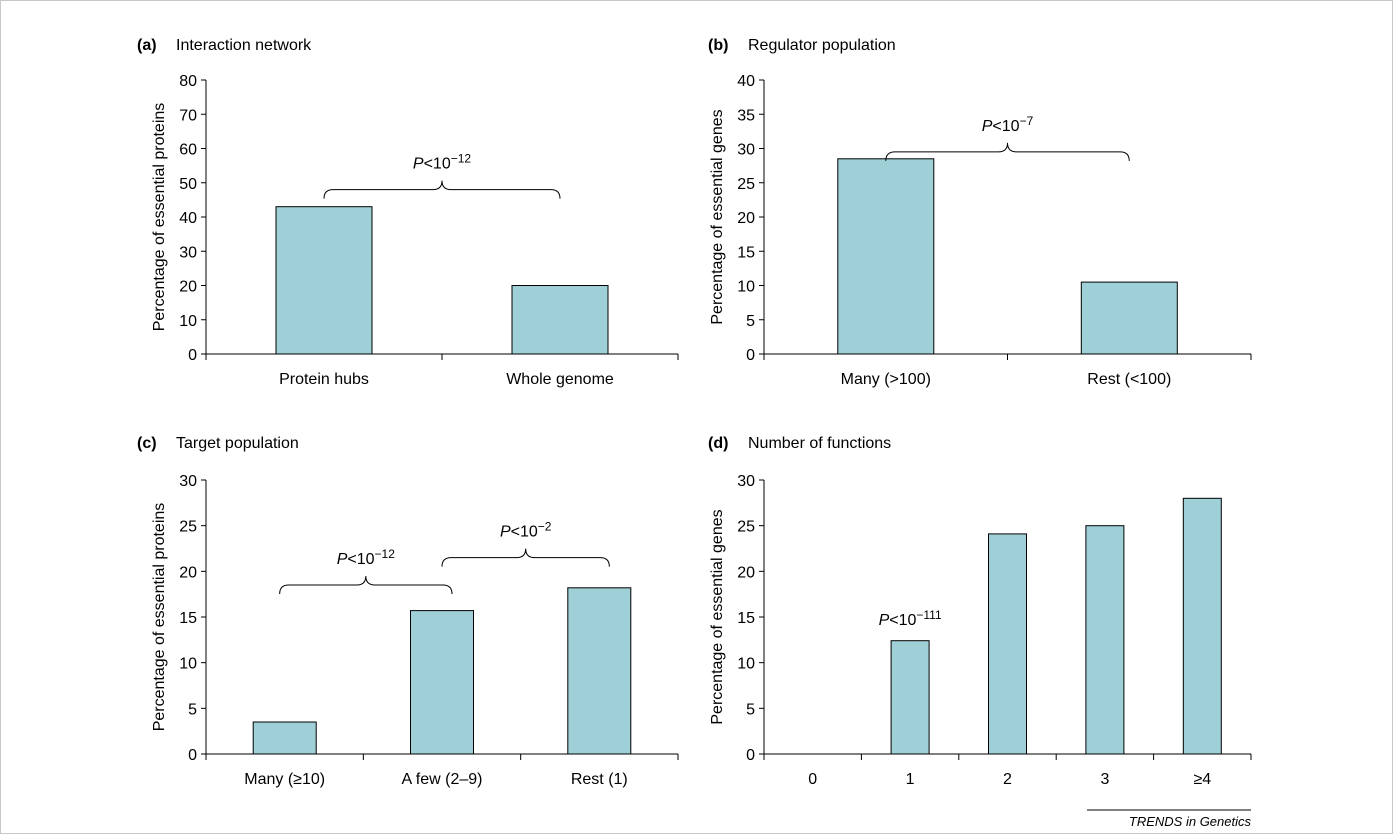 The height and width of the screenshot is (836, 1395). I want to click on category-label: 0, so click(812, 779).